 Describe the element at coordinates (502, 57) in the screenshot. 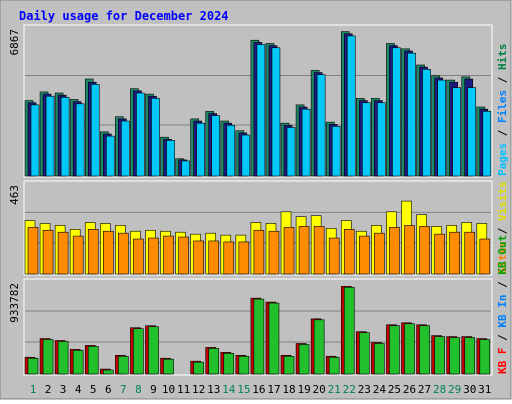

I see `legend-part: Hits` at that location.